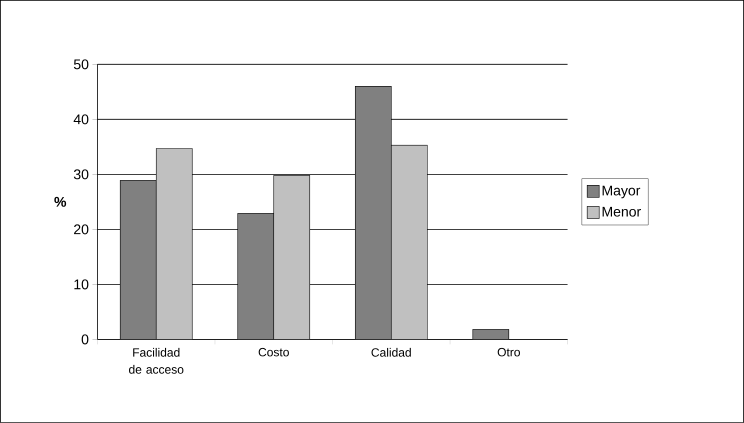 Image resolution: width=744 pixels, height=423 pixels. What do you see at coordinates (81, 64) in the screenshot?
I see `y-tick-label: 50` at bounding box center [81, 64].